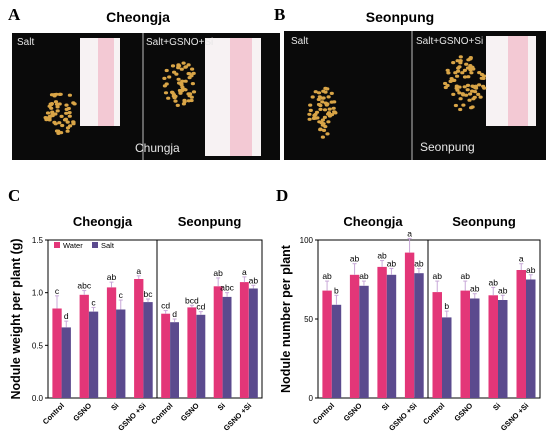 This screenshot has width=550, height=437. What do you see at coordinates (165, 306) in the screenshot?
I see `significance-letter: cd` at bounding box center [165, 306].